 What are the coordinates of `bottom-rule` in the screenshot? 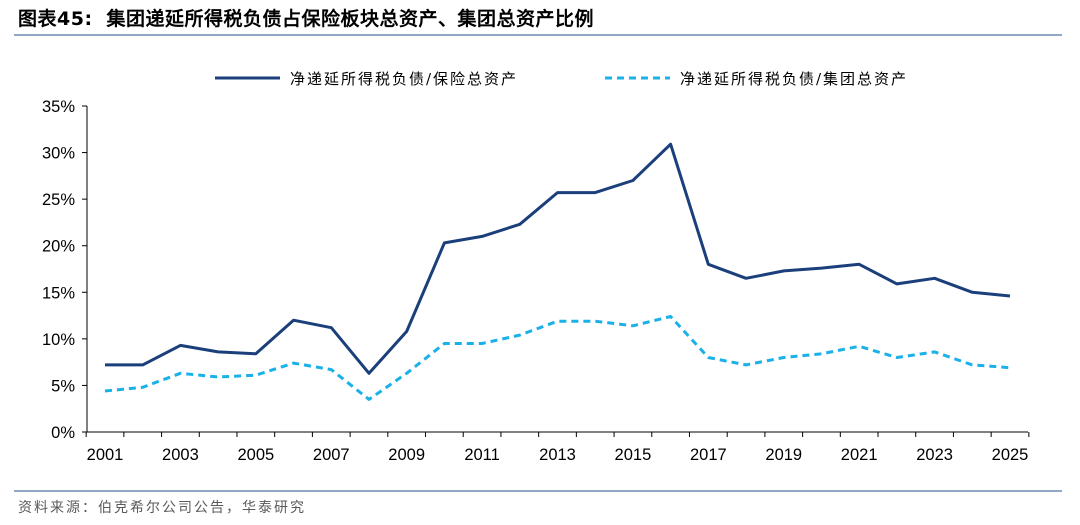 It's located at (538, 491).